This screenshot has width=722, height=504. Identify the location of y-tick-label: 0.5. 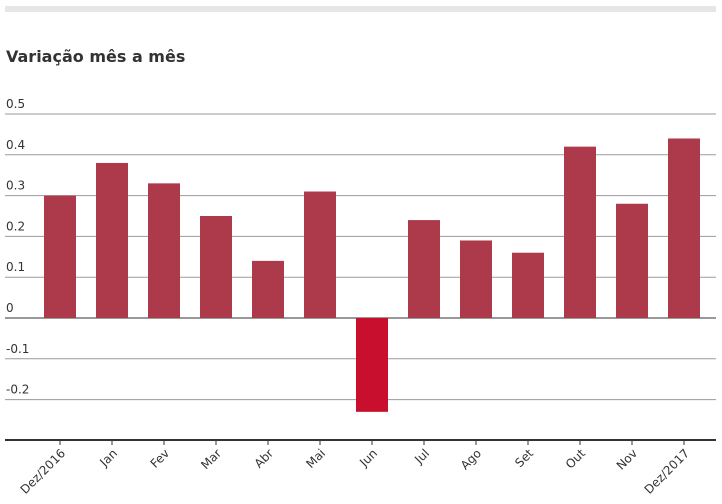
(15, 104).